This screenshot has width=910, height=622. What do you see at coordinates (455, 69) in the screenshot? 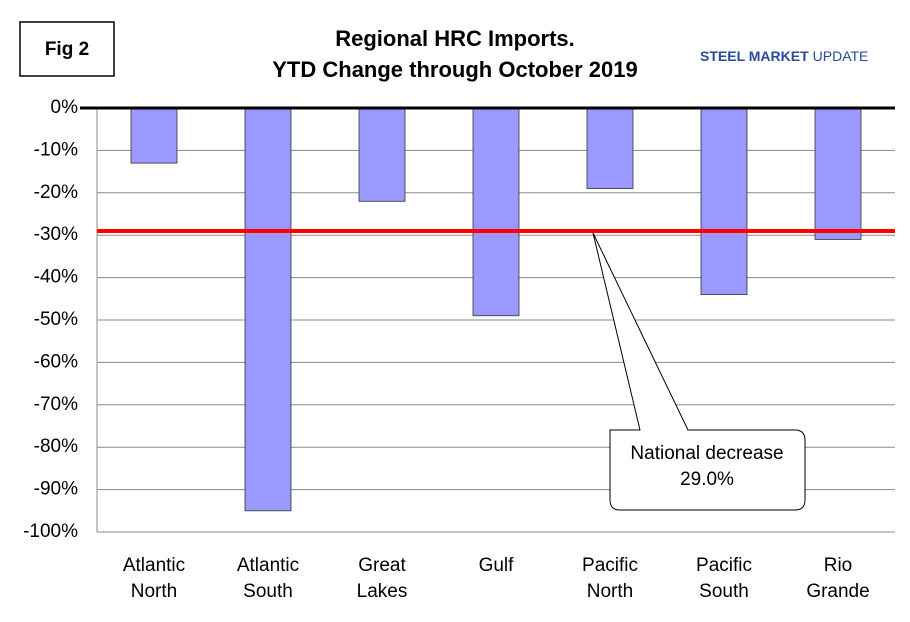
I see `chart-subtitle: YTD Change through October 2019` at bounding box center [455, 69].